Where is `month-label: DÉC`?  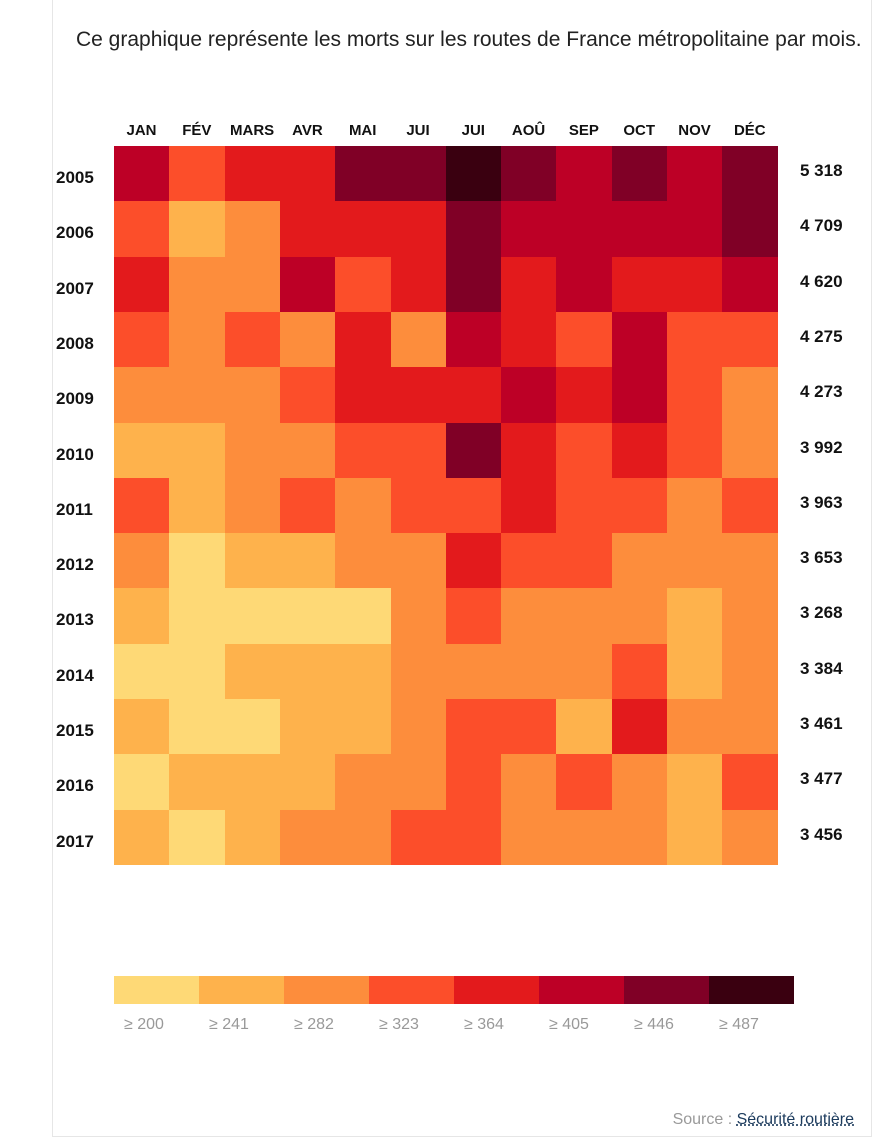
month-label: DÉC is located at coordinates (749, 130).